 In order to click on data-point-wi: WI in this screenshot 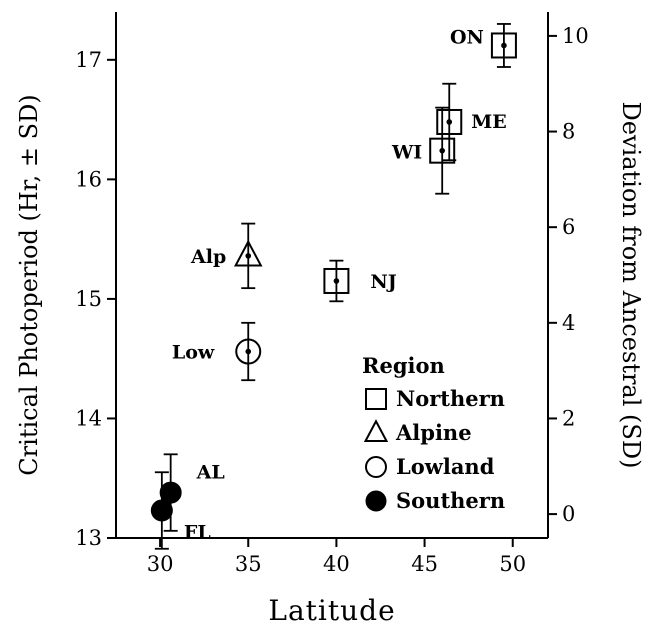, I will do `click(423, 150)`.